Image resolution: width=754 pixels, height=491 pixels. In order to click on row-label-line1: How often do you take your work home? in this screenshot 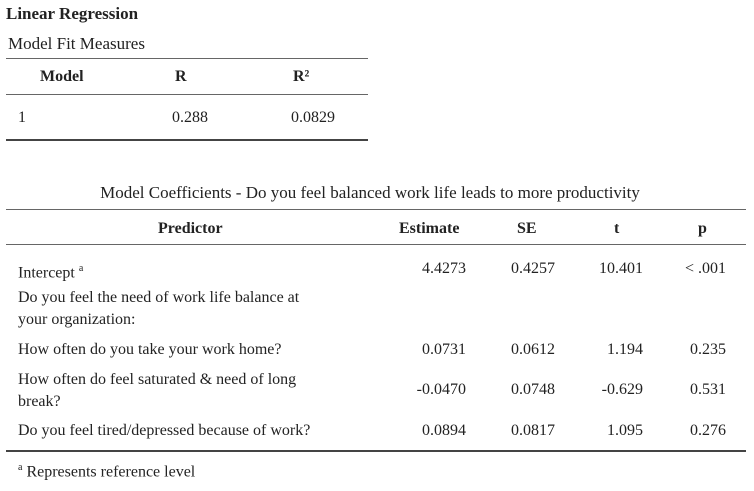, I will do `click(150, 349)`.